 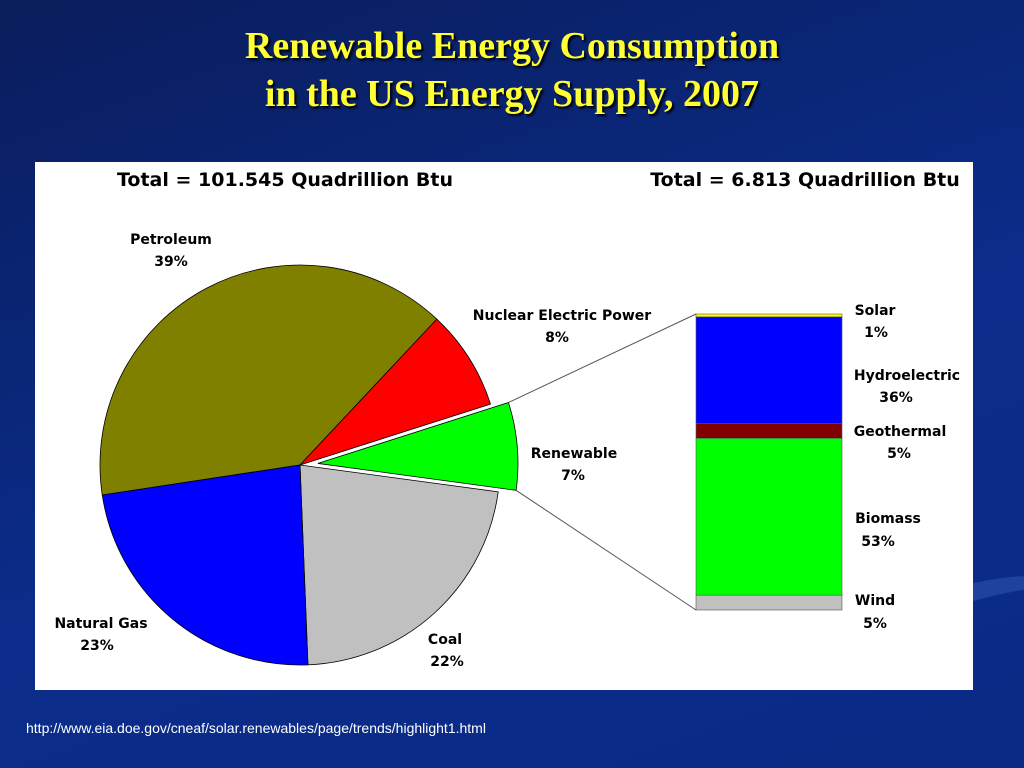 I want to click on bar-segment-wind, so click(x=769, y=602).